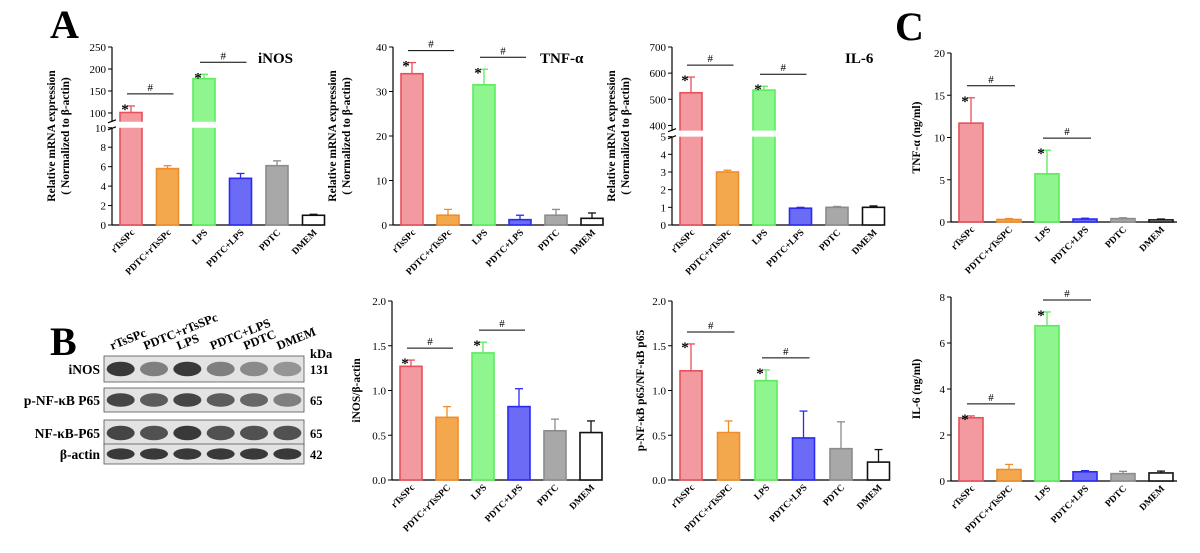 This screenshot has width=1200, height=553. I want to click on blot-protein-label: iNOS, so click(84, 369).